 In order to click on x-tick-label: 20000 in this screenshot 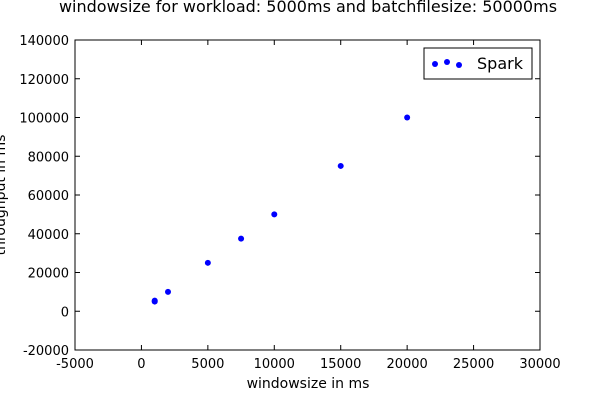, I will do `click(406, 364)`.